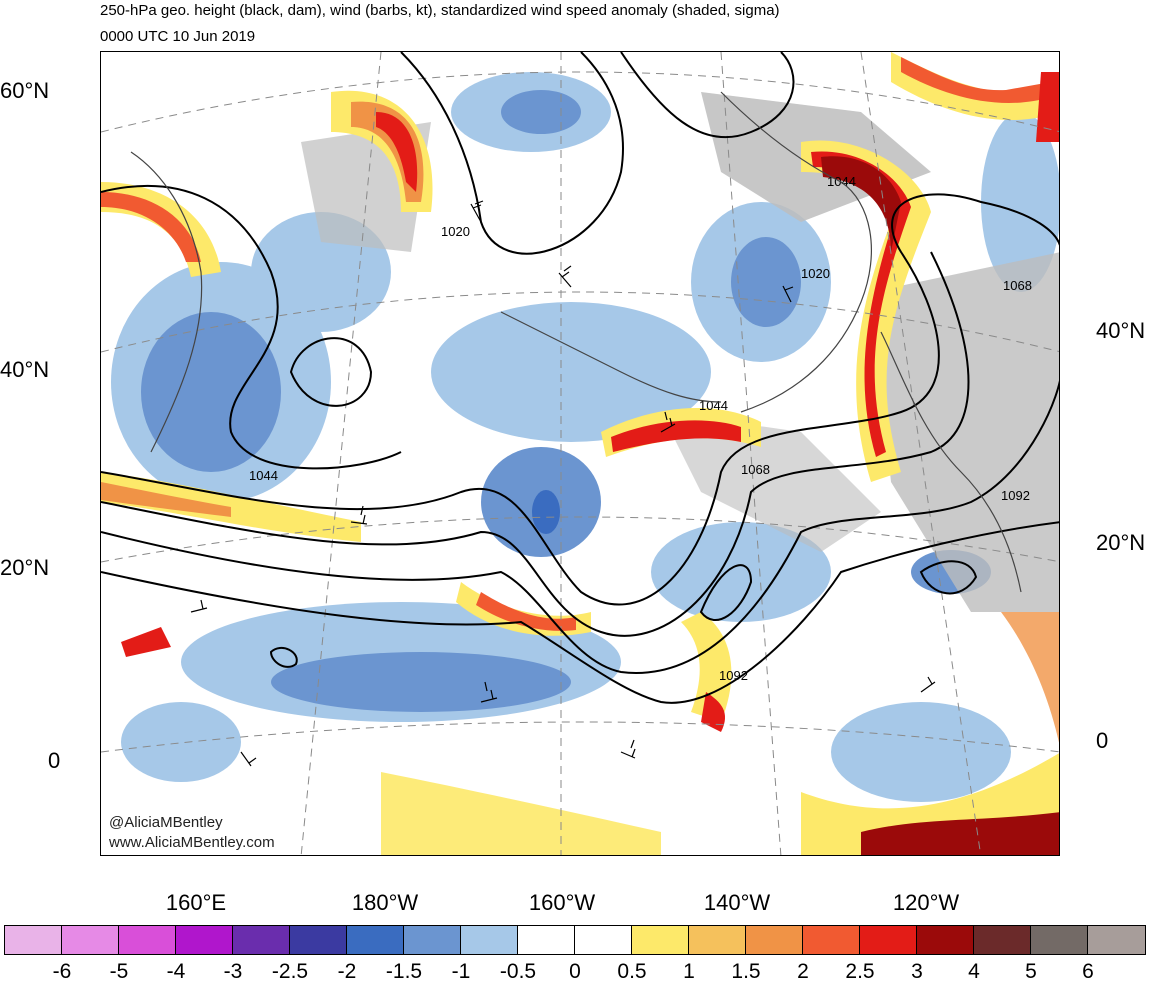  I want to click on valid-time: 0000 UTC 10 Jun 2019, so click(178, 36).